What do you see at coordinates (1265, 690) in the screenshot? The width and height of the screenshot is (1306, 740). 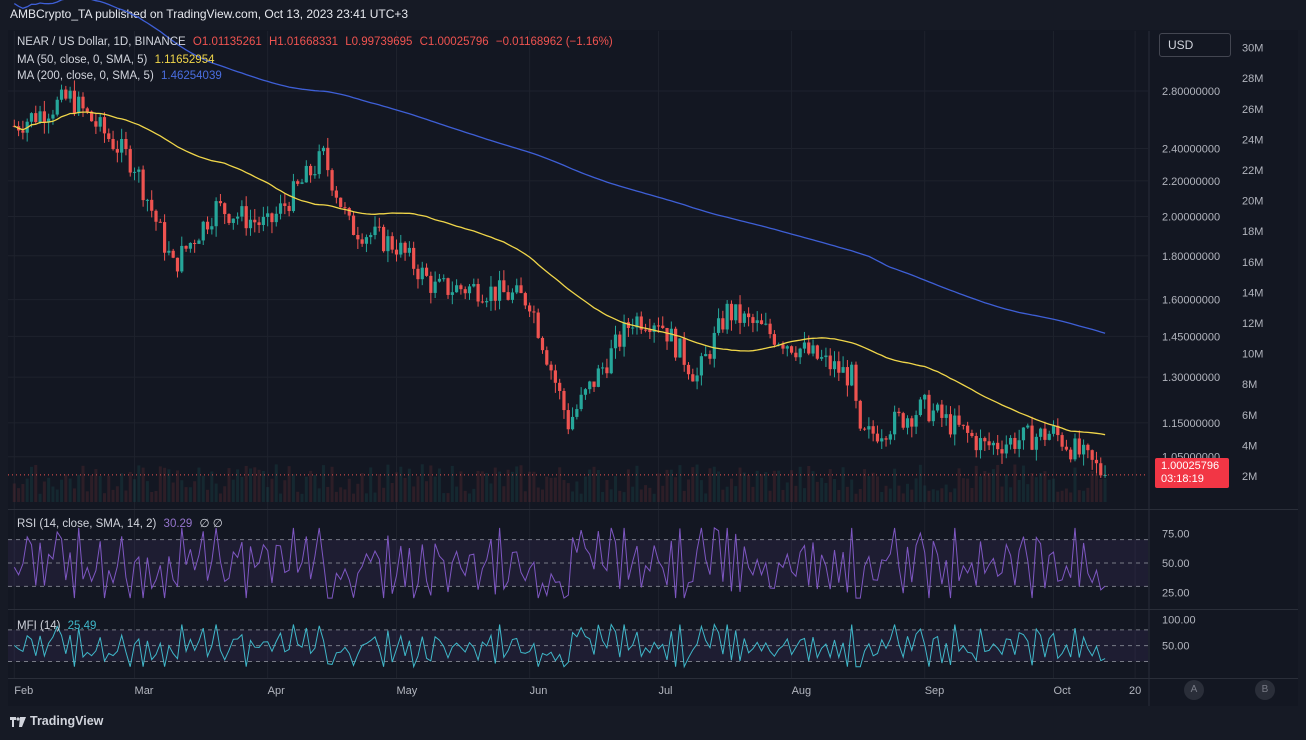 I see `b-button: B` at bounding box center [1265, 690].